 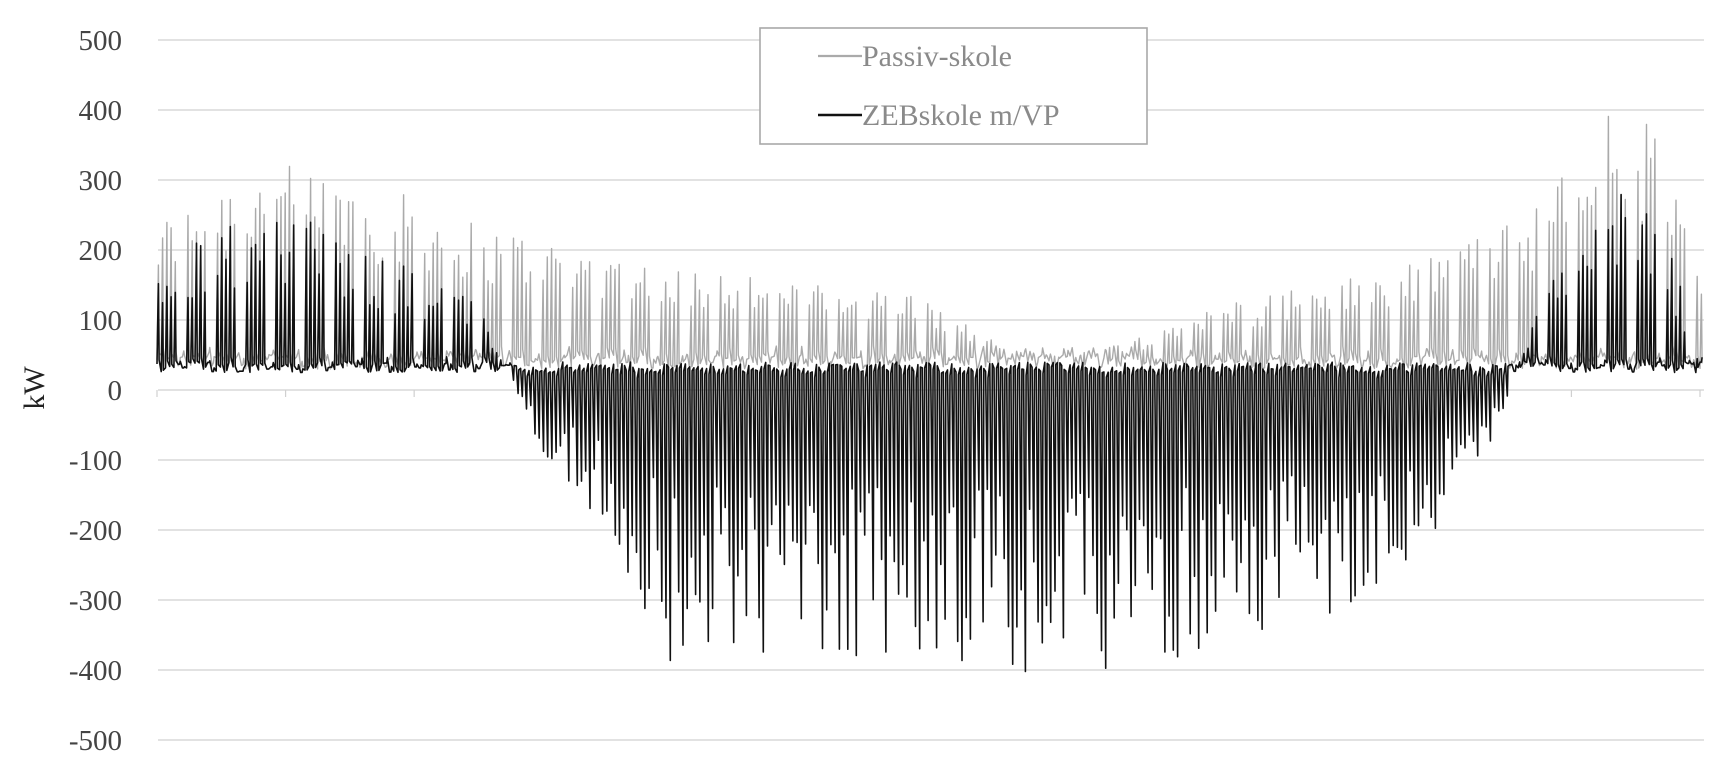 I want to click on y-tick-label: -400, so click(x=95, y=671).